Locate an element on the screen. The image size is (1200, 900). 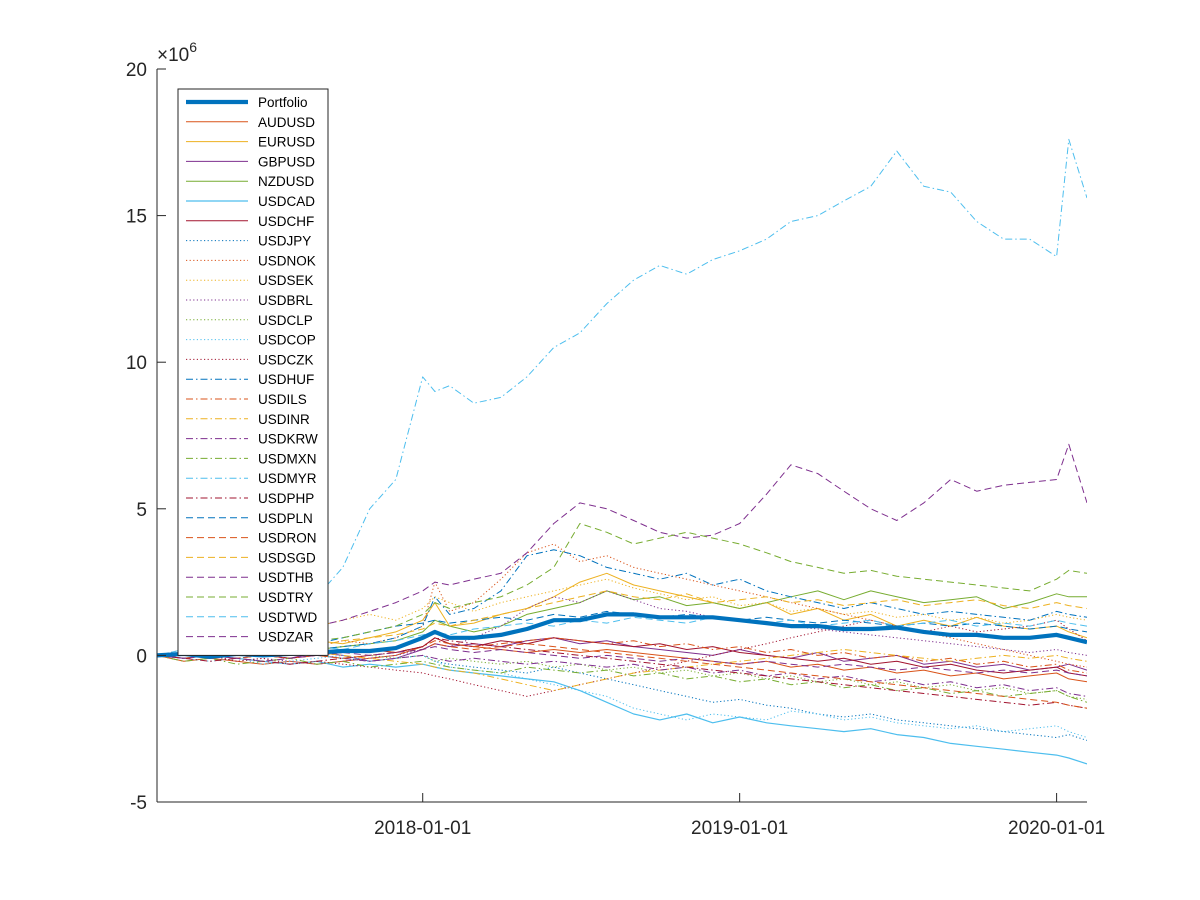
legend-label-eurusd: EURUSD is located at coordinates (286, 142).